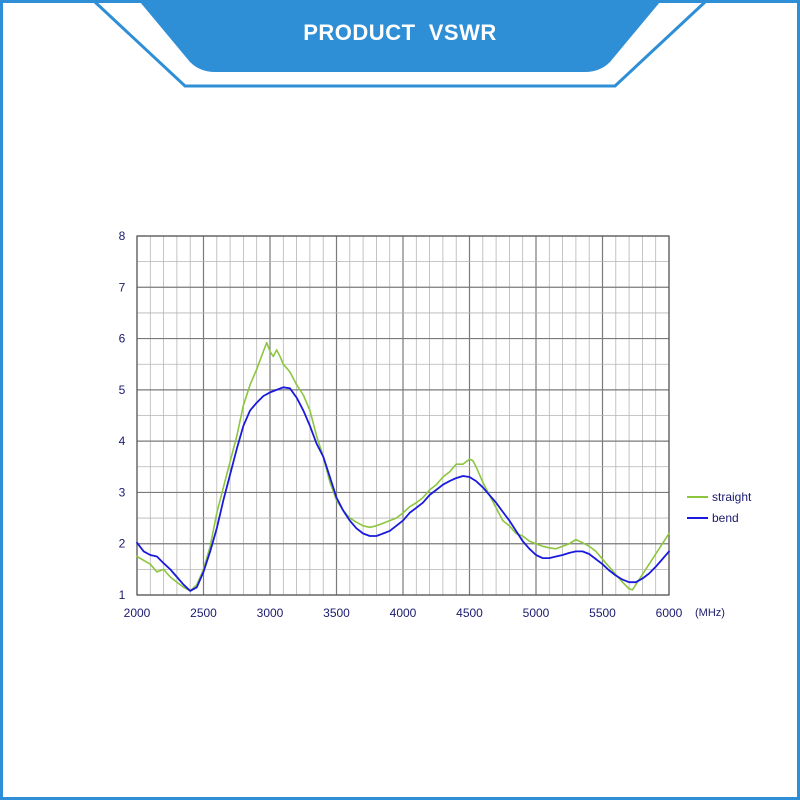 The height and width of the screenshot is (800, 800). I want to click on x-tick-label: 4000, so click(403, 613).